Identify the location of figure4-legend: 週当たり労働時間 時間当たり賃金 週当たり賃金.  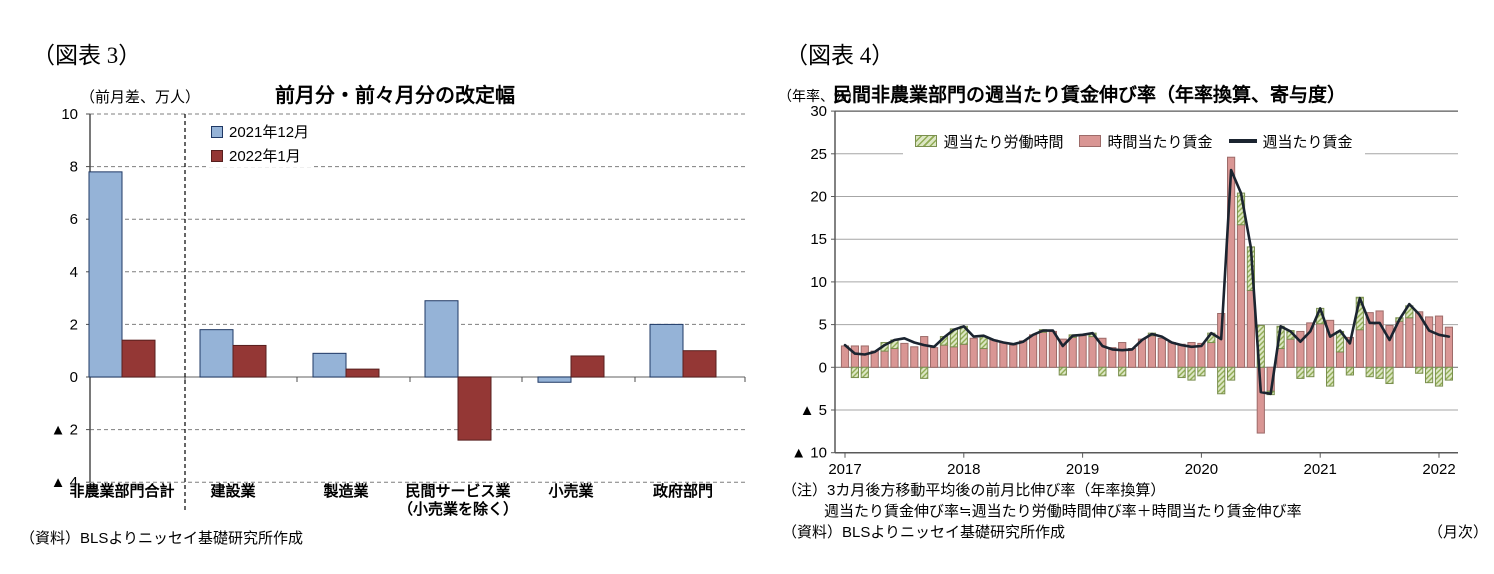
(1134, 141).